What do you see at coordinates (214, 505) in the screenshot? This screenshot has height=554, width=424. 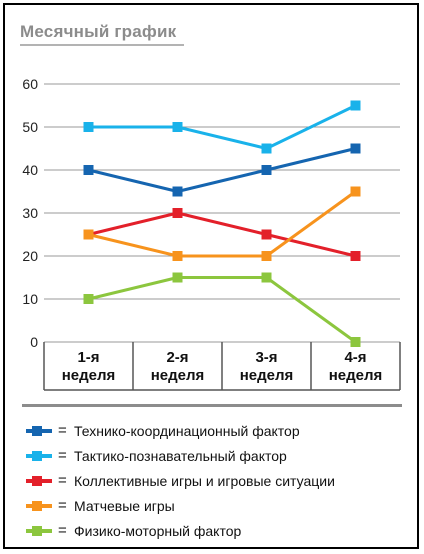 I see `legend-item: = Матчевые игры` at bounding box center [214, 505].